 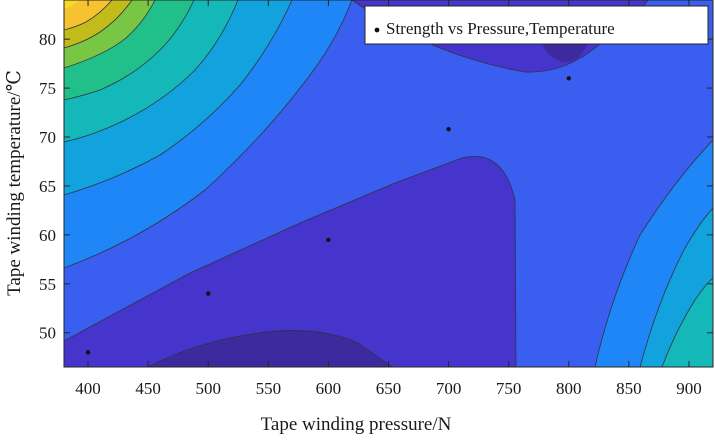 What do you see at coordinates (208, 388) in the screenshot?
I see `x-tick-label: 500` at bounding box center [208, 388].